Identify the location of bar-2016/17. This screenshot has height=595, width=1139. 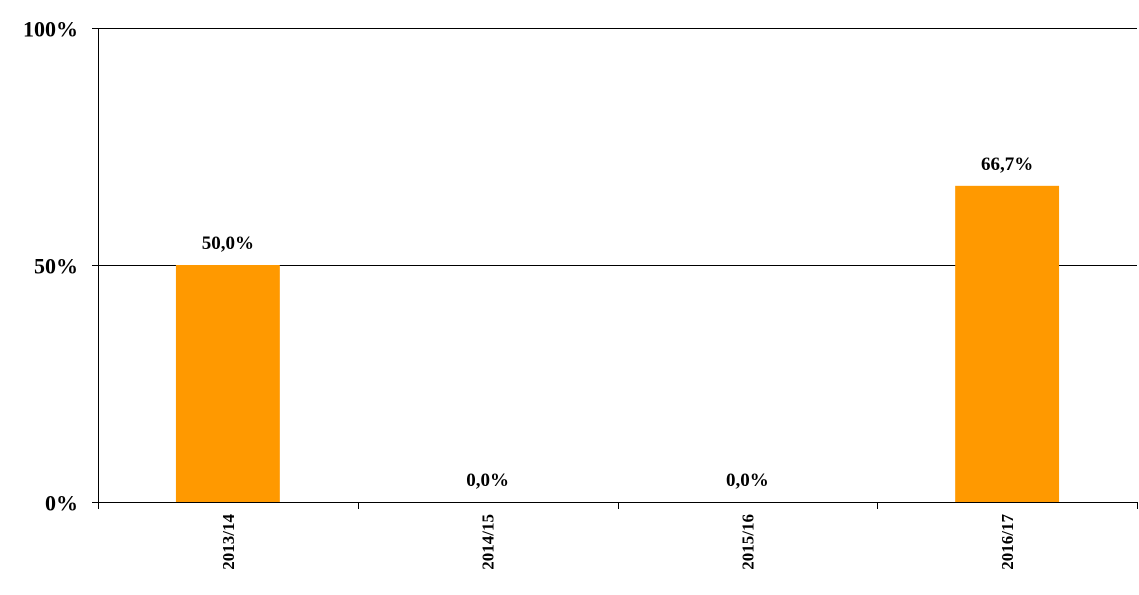
(1007, 344).